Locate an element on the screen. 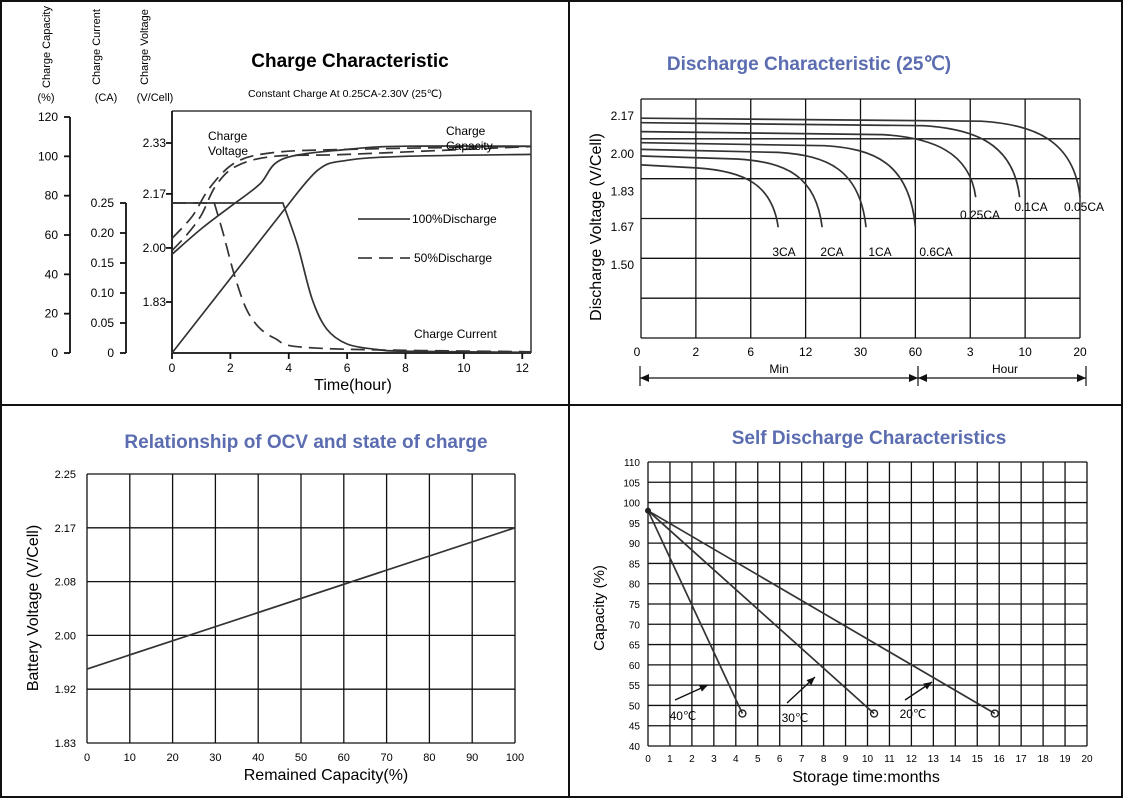 Image resolution: width=1123 pixels, height=803 pixels. self-discharge-x-tick: 11 is located at coordinates (889, 759).